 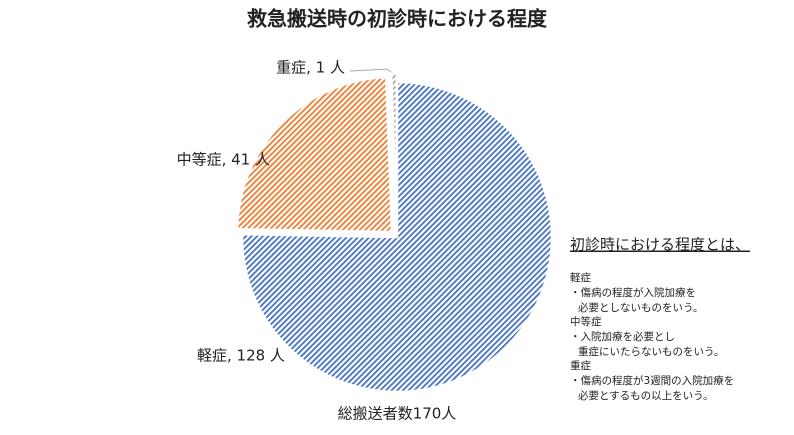 I want to click on definition-line: 重症にいたらないものをいう。, so click(x=651, y=351).